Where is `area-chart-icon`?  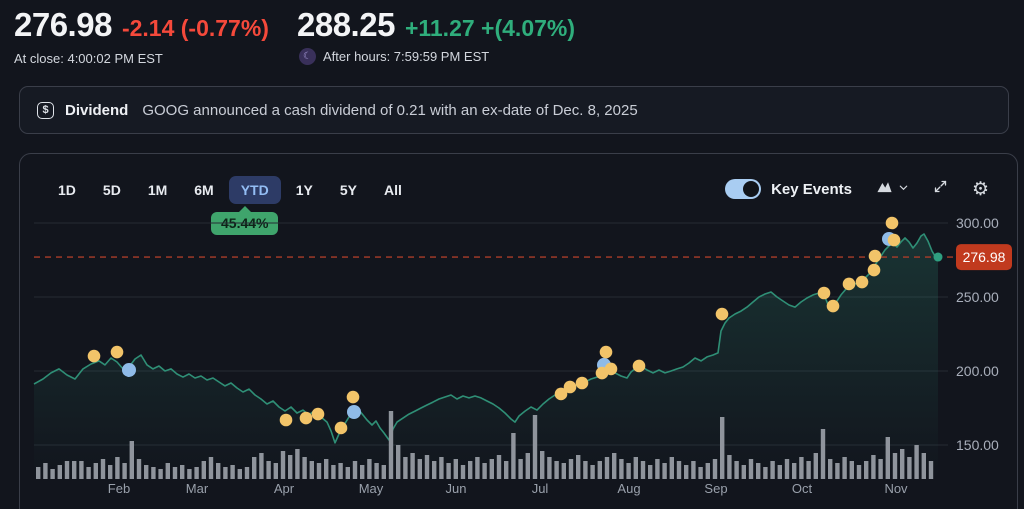
area-chart-icon is located at coordinates (884, 189).